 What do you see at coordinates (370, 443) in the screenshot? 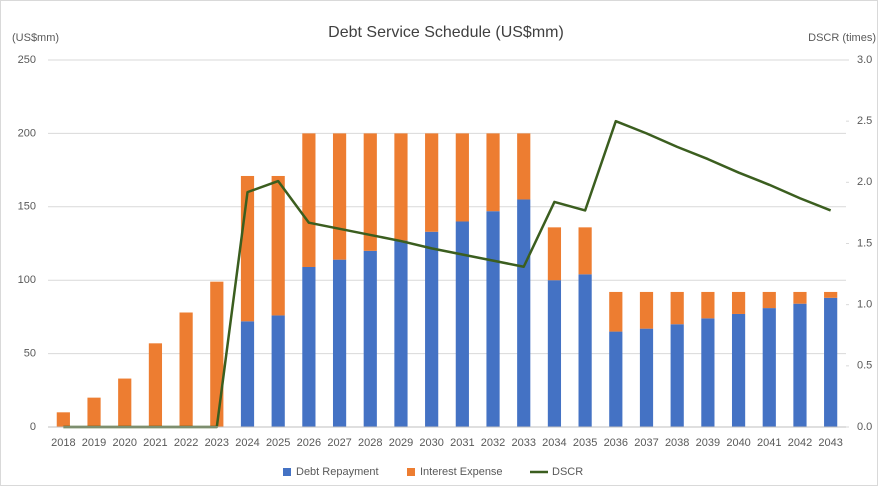
I see `x-tick-label: 2028` at bounding box center [370, 443].